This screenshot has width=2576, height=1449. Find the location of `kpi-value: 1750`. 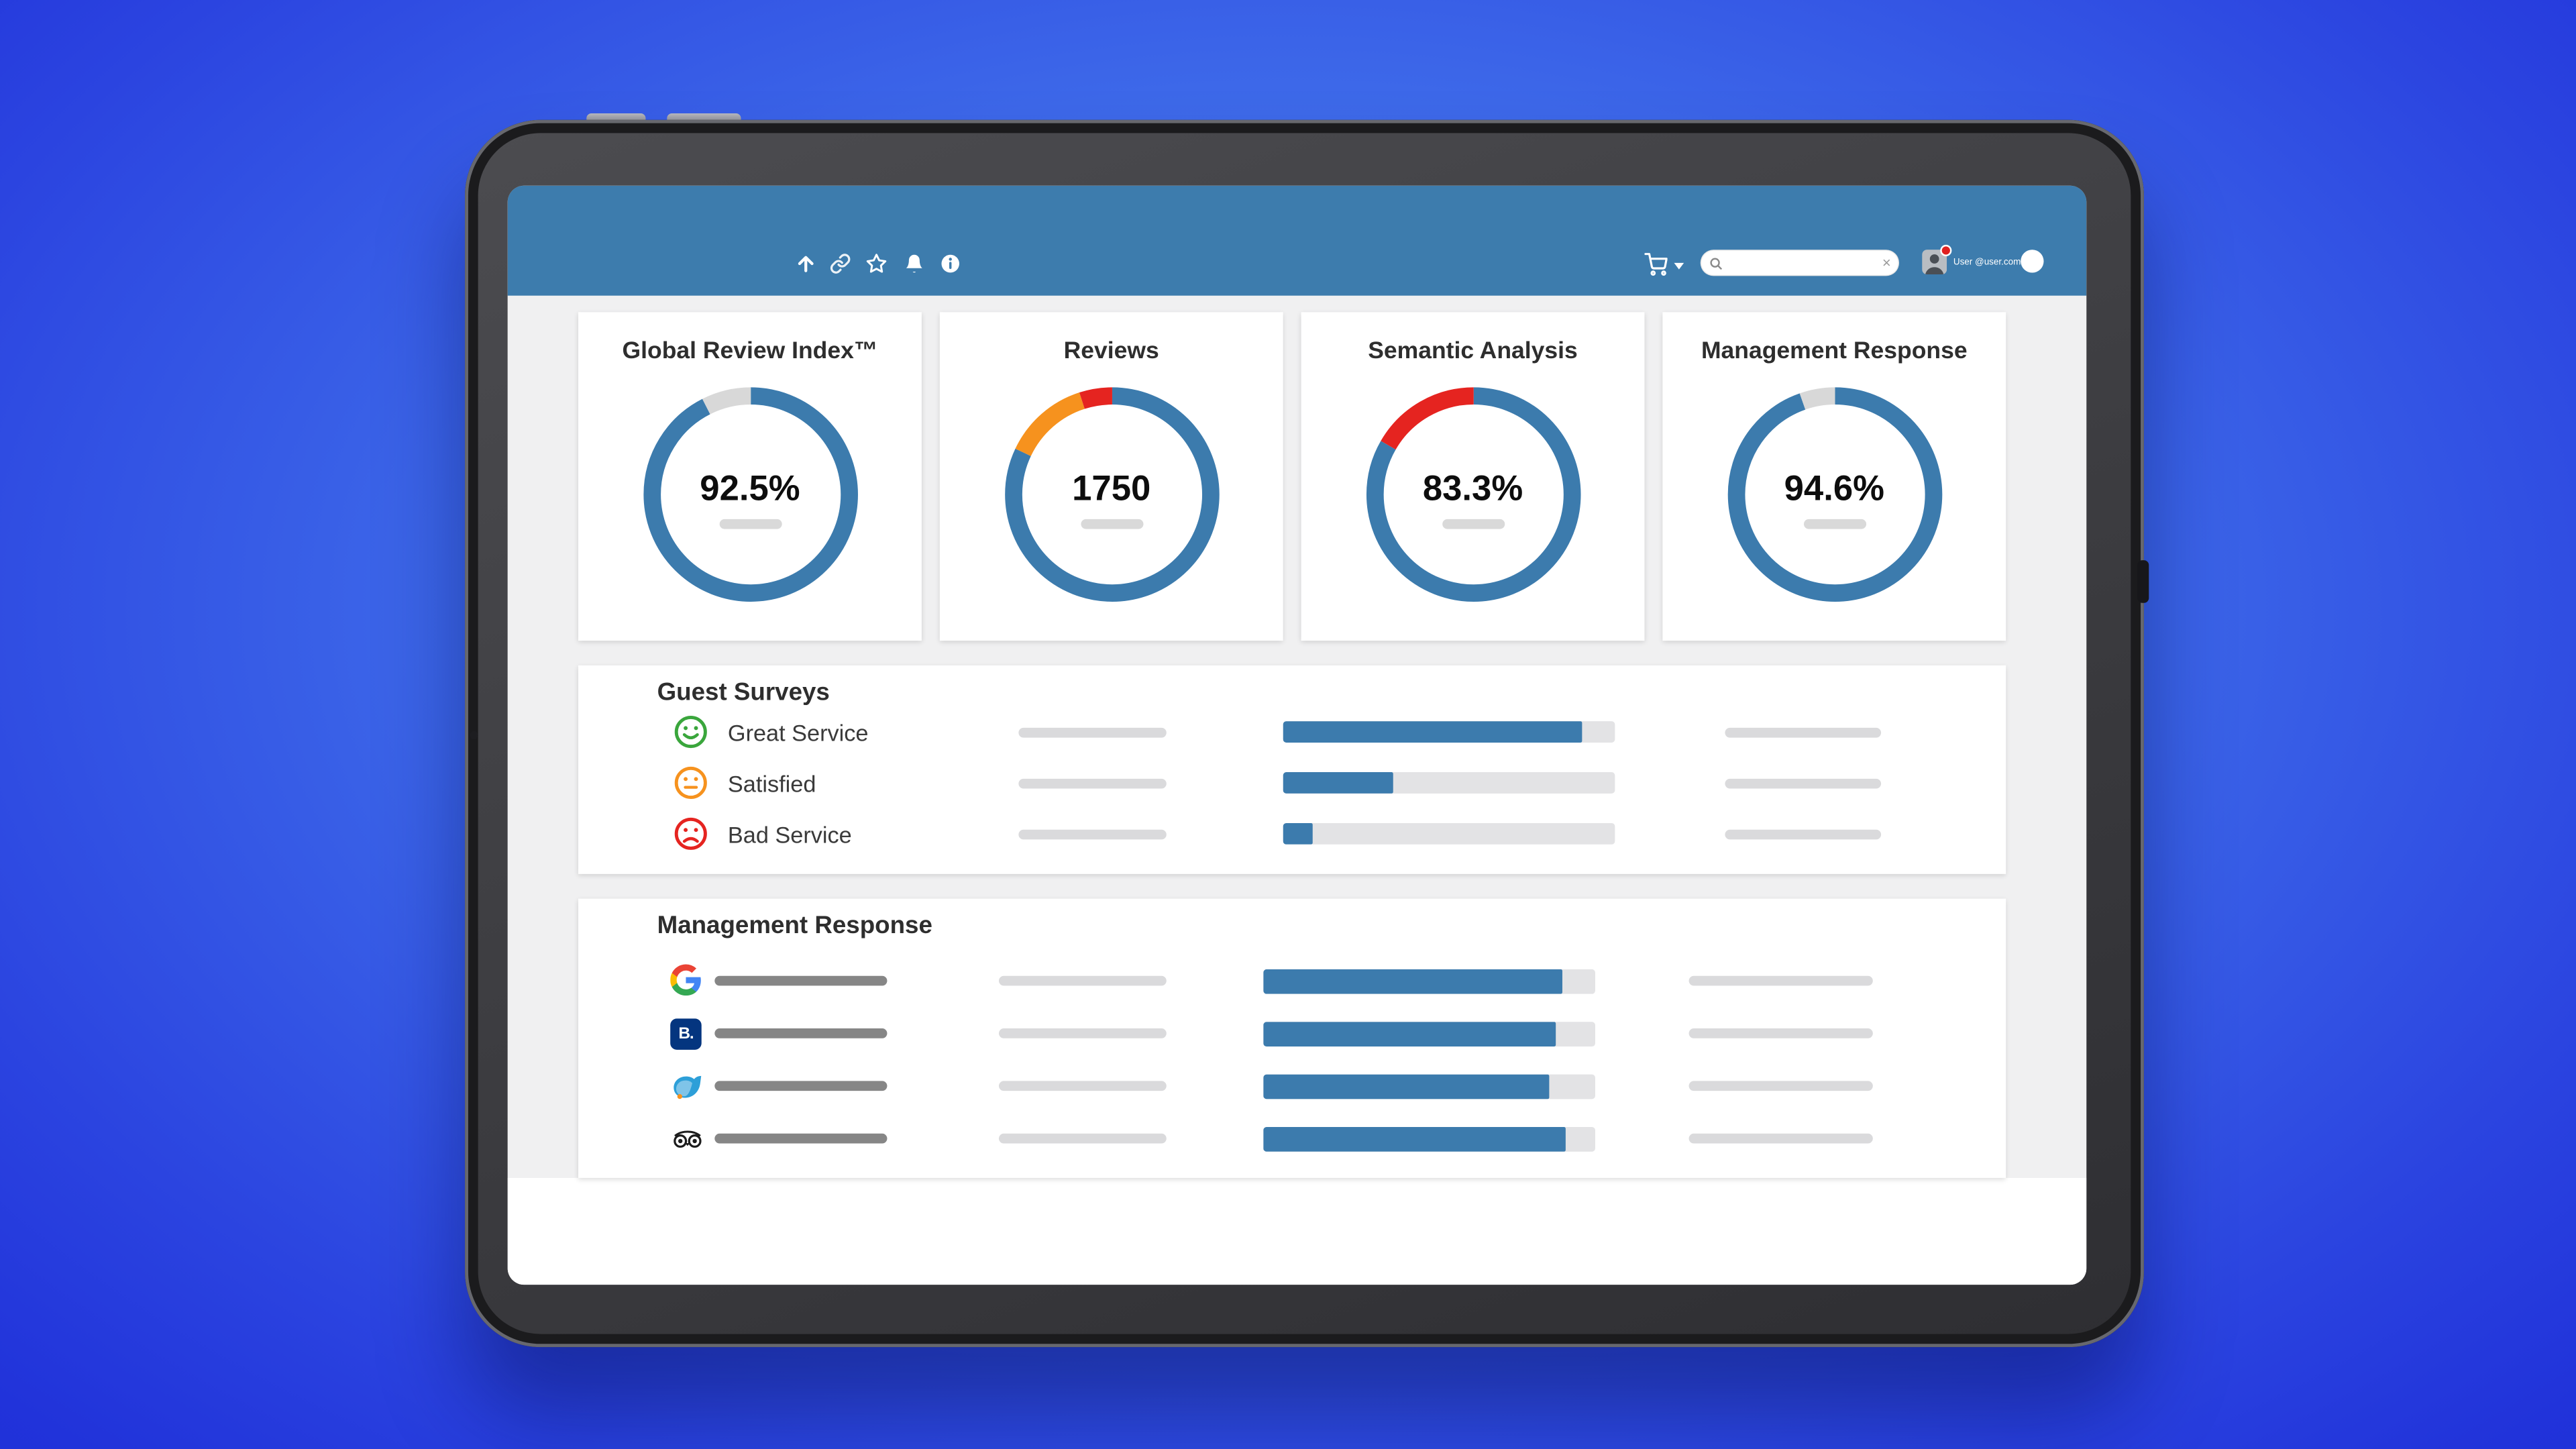

kpi-value: 1750 is located at coordinates (1111, 488).